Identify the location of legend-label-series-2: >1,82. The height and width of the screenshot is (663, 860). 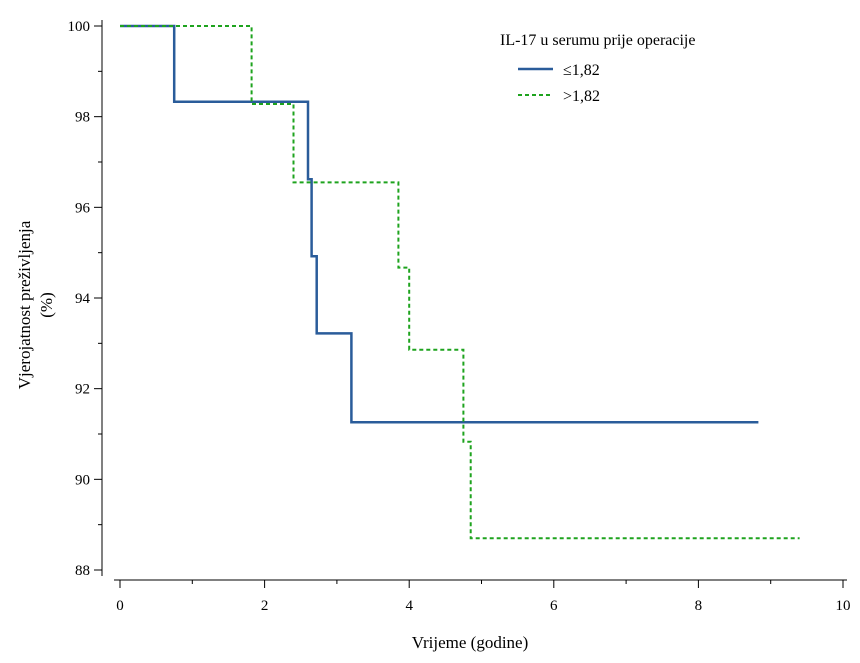
(581, 96).